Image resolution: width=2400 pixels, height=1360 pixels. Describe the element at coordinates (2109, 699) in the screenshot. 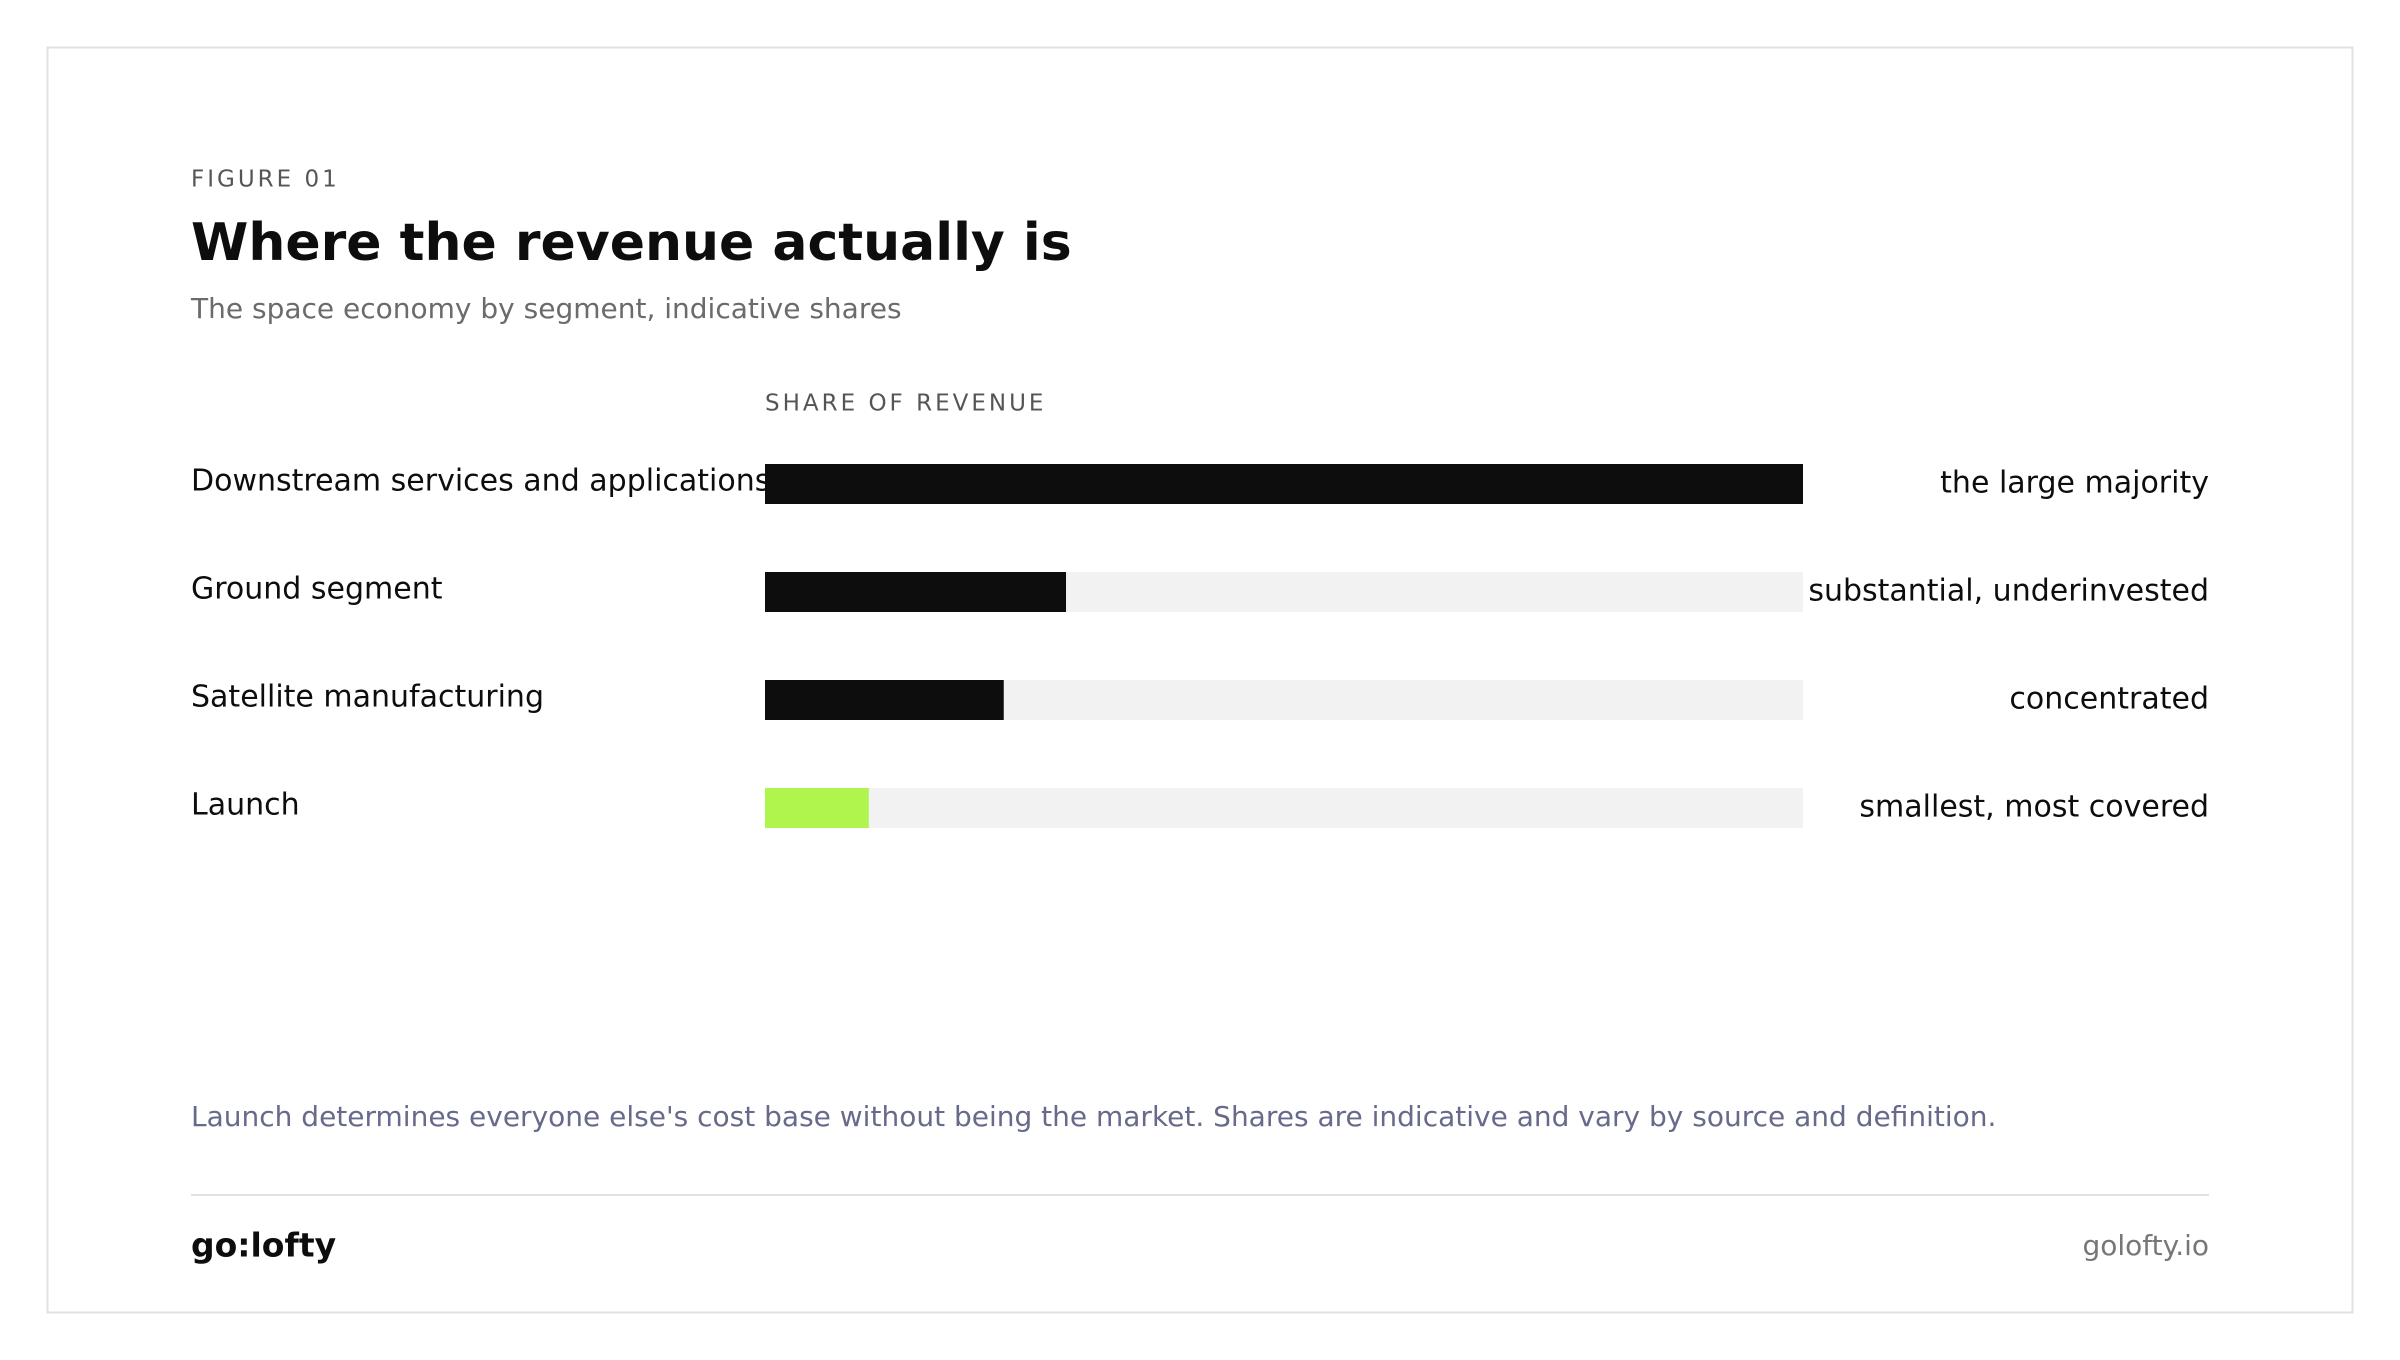

I see `bar-note: concentrated` at that location.